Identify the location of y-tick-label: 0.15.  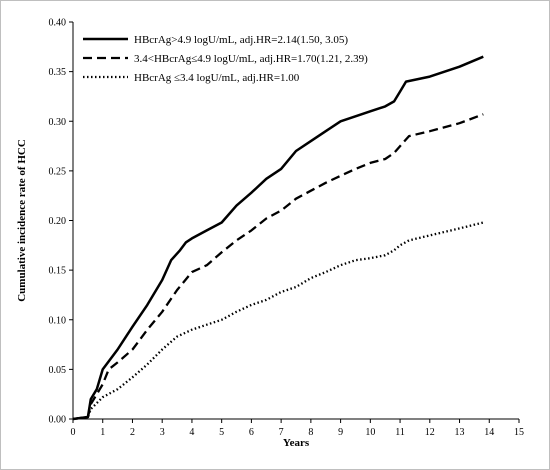
(58, 271).